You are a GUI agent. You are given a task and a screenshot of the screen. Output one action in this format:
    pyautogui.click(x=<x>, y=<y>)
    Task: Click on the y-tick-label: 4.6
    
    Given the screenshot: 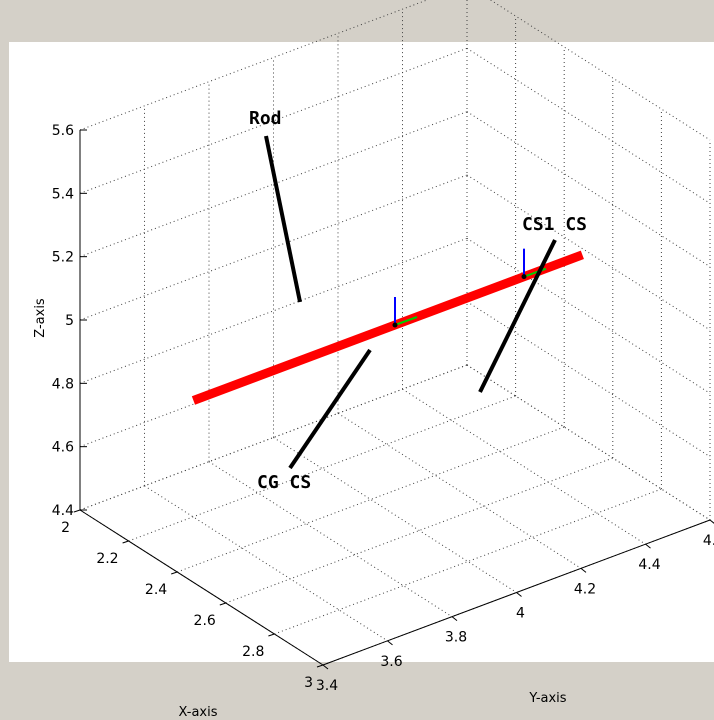 What is the action you would take?
    pyautogui.click(x=708, y=541)
    